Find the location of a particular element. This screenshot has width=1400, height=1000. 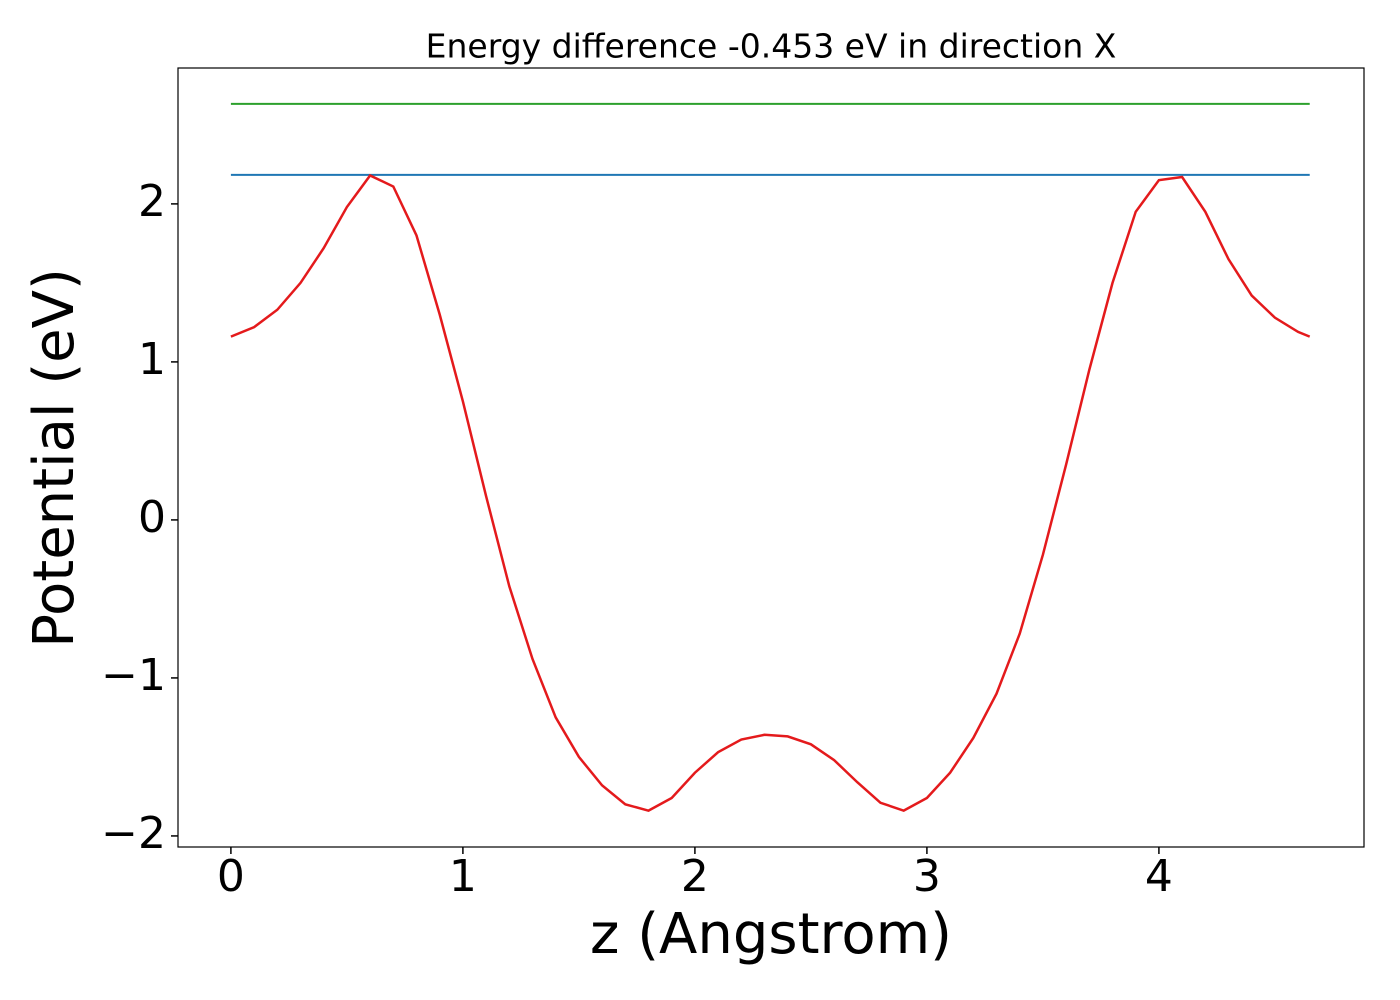

x-tick-label: 4 is located at coordinates (1159, 876).